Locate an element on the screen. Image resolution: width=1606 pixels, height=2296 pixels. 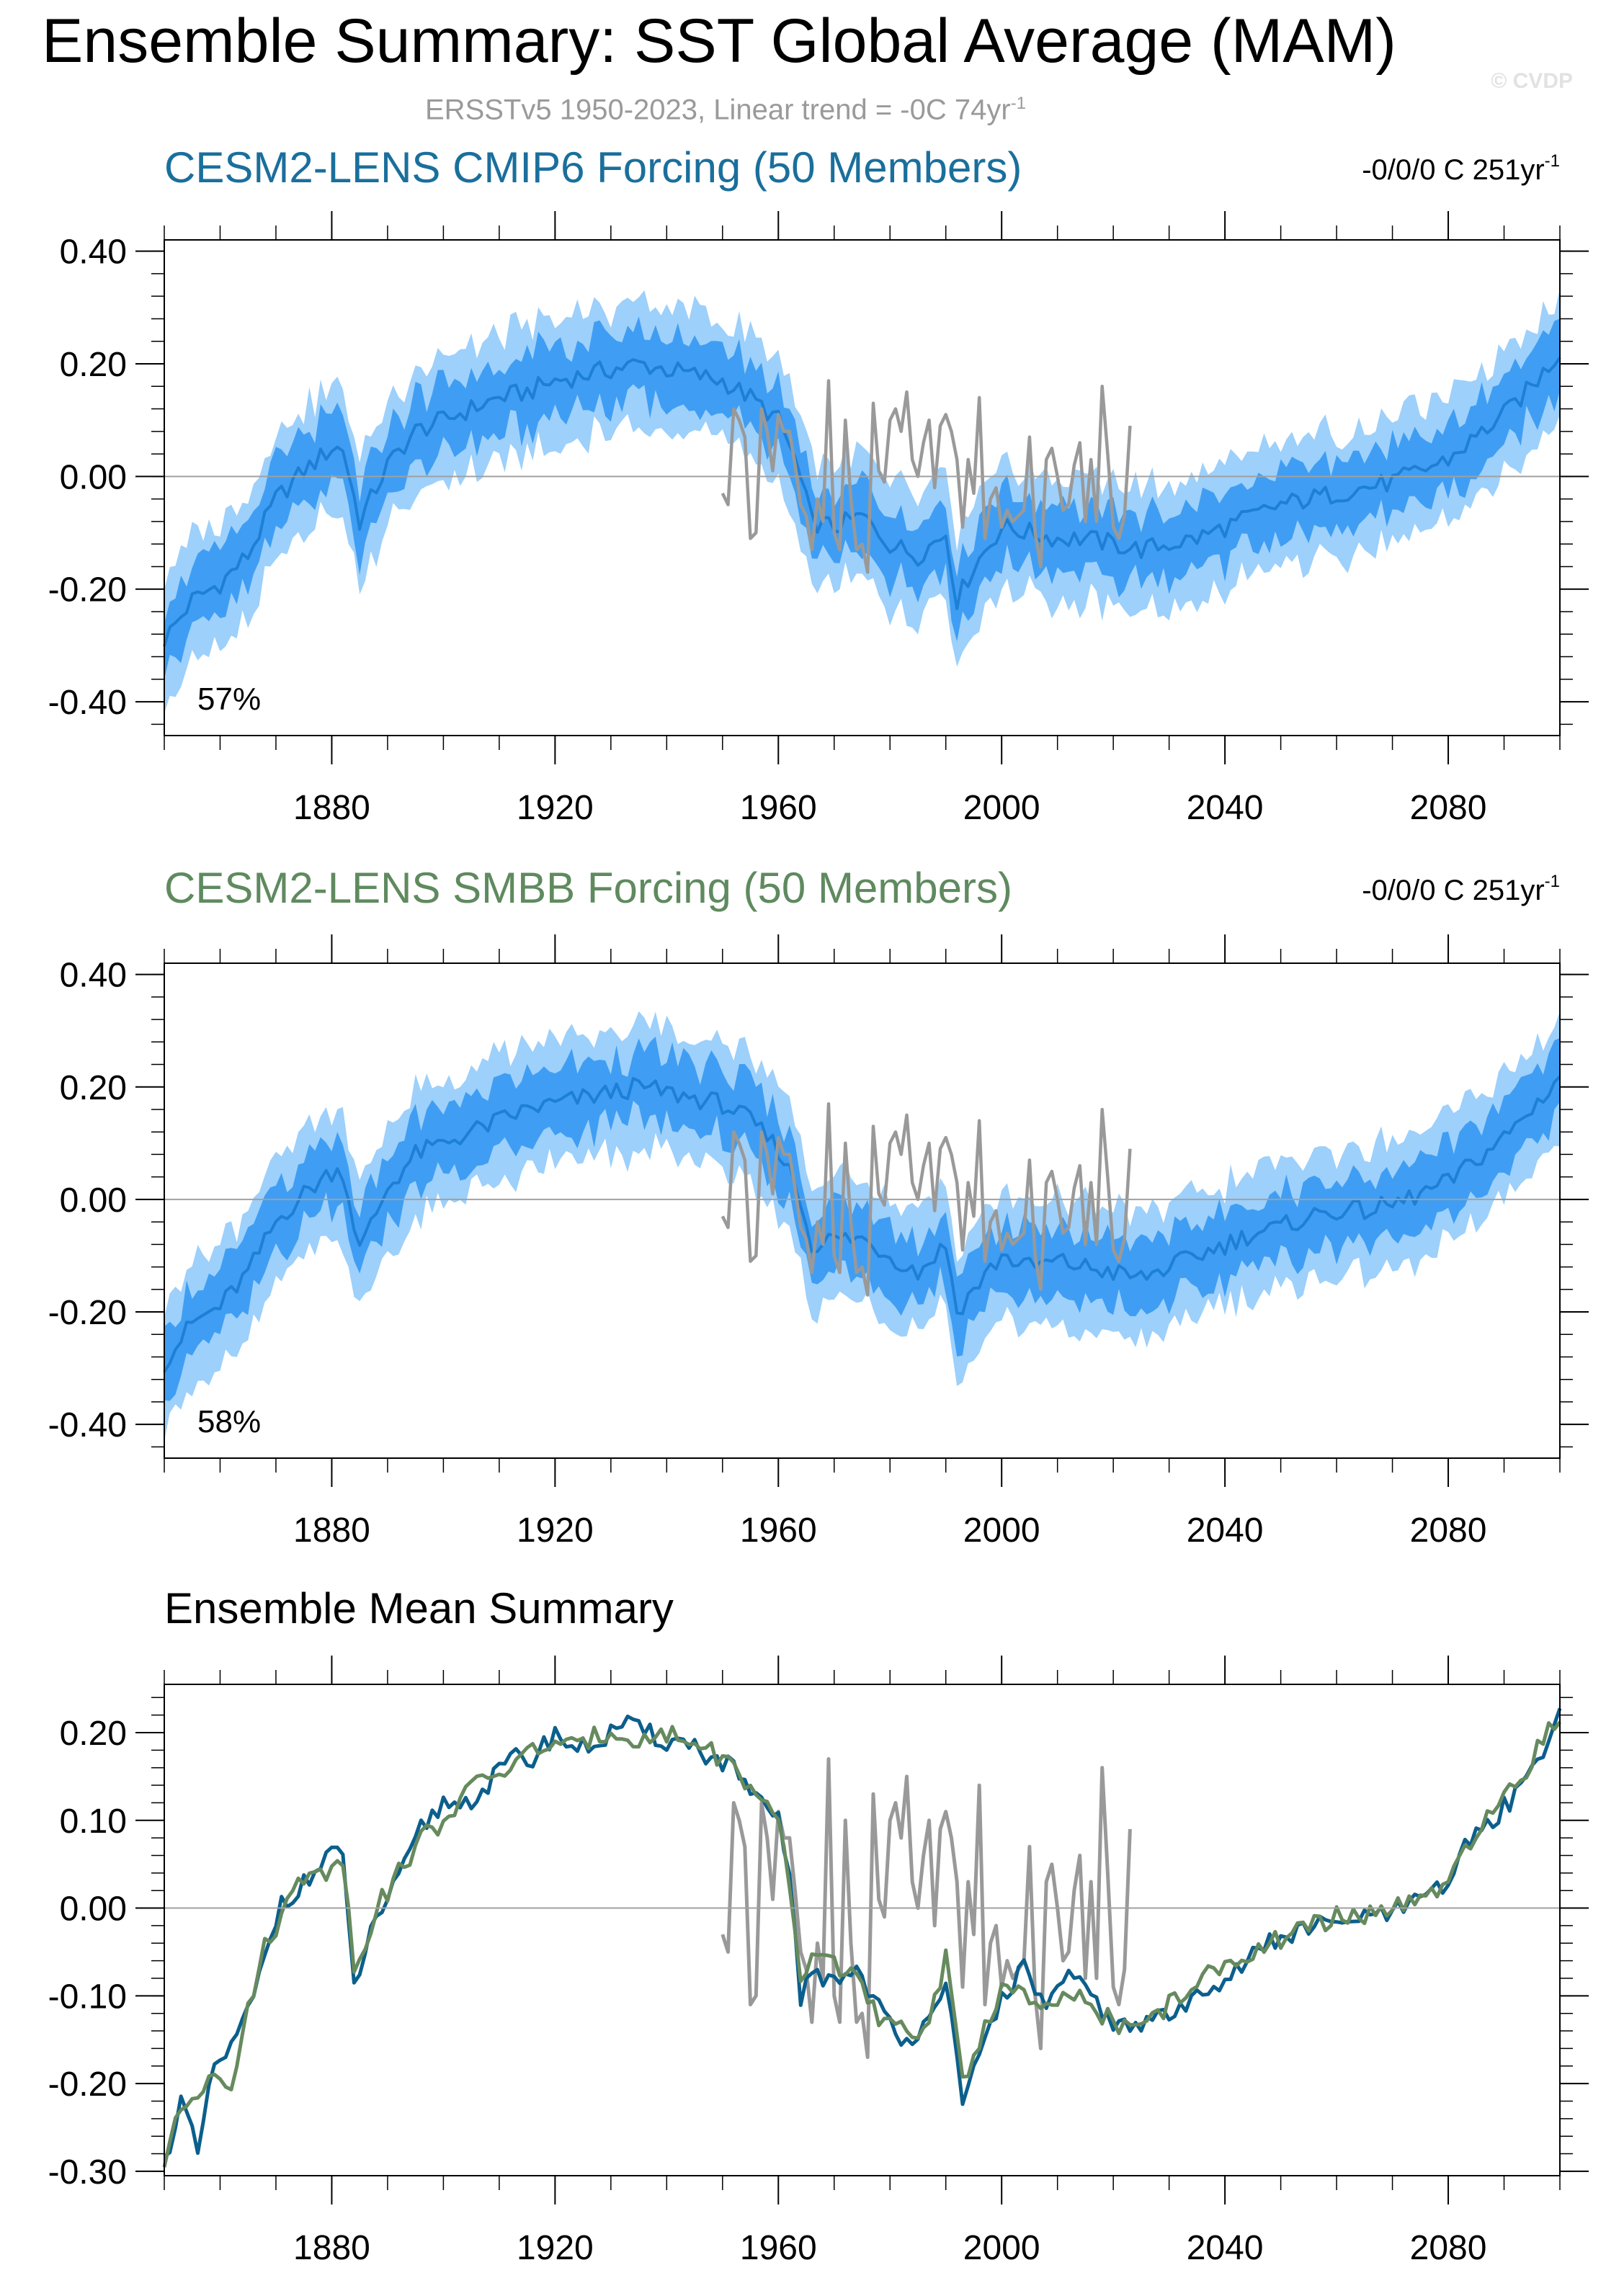
panel-title: CESM2-LENS SMBB Forcing (50 Members) is located at coordinates (588, 888).